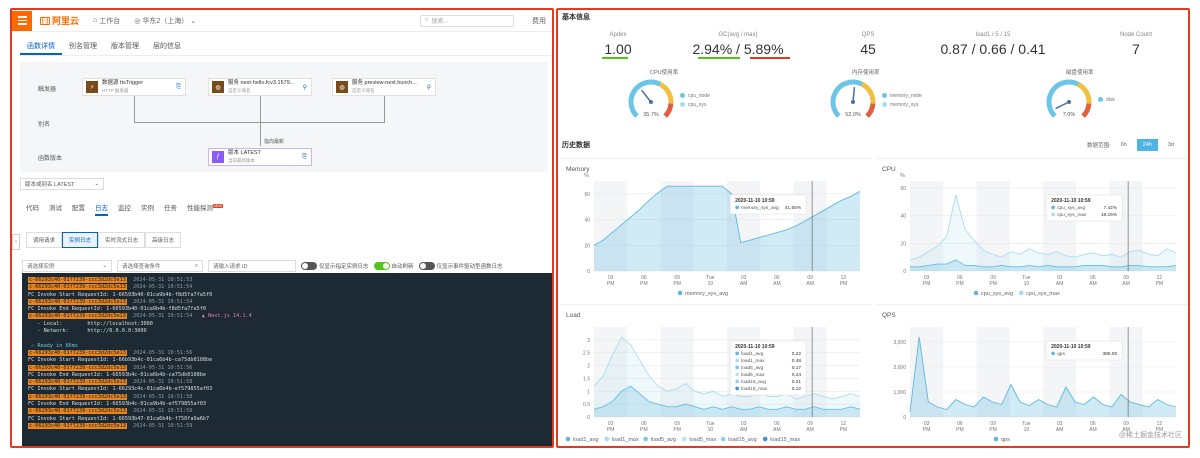  What do you see at coordinates (1170, 145) in the screenshot?
I see `range-3d: 3d` at bounding box center [1170, 145].